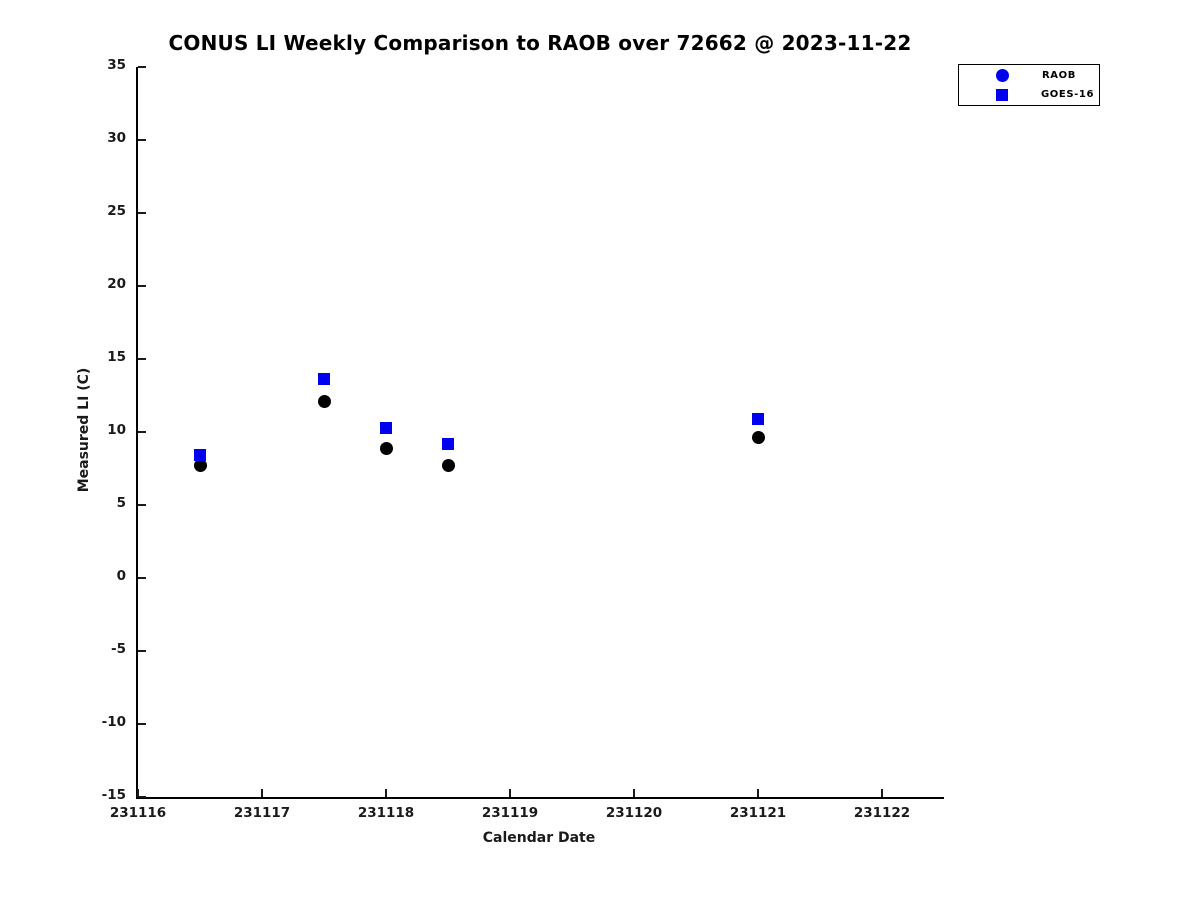 The image size is (1200, 900). Describe the element at coordinates (882, 813) in the screenshot. I see `x-tick-label: 231122` at that location.